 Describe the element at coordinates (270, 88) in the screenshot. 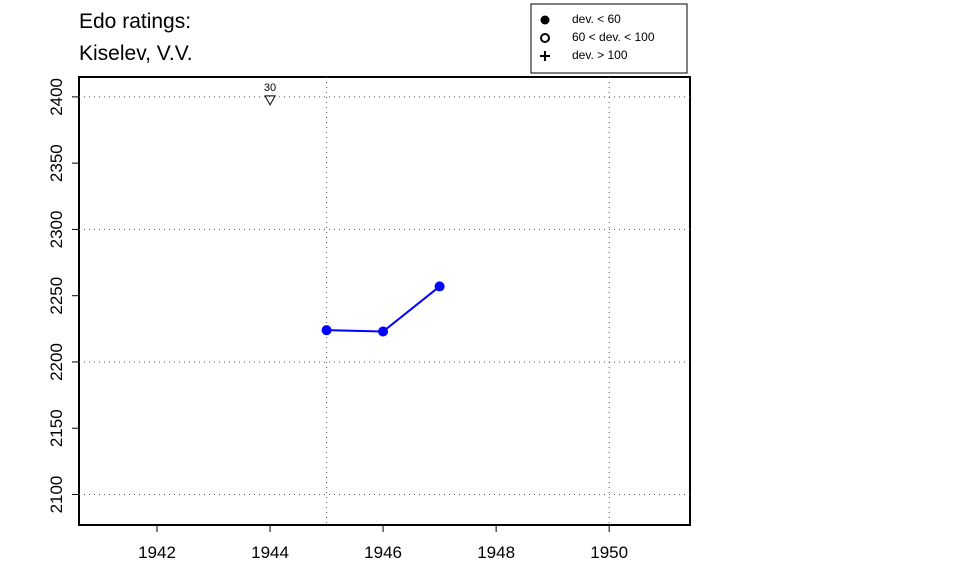

I see `annotation-label: 30` at that location.